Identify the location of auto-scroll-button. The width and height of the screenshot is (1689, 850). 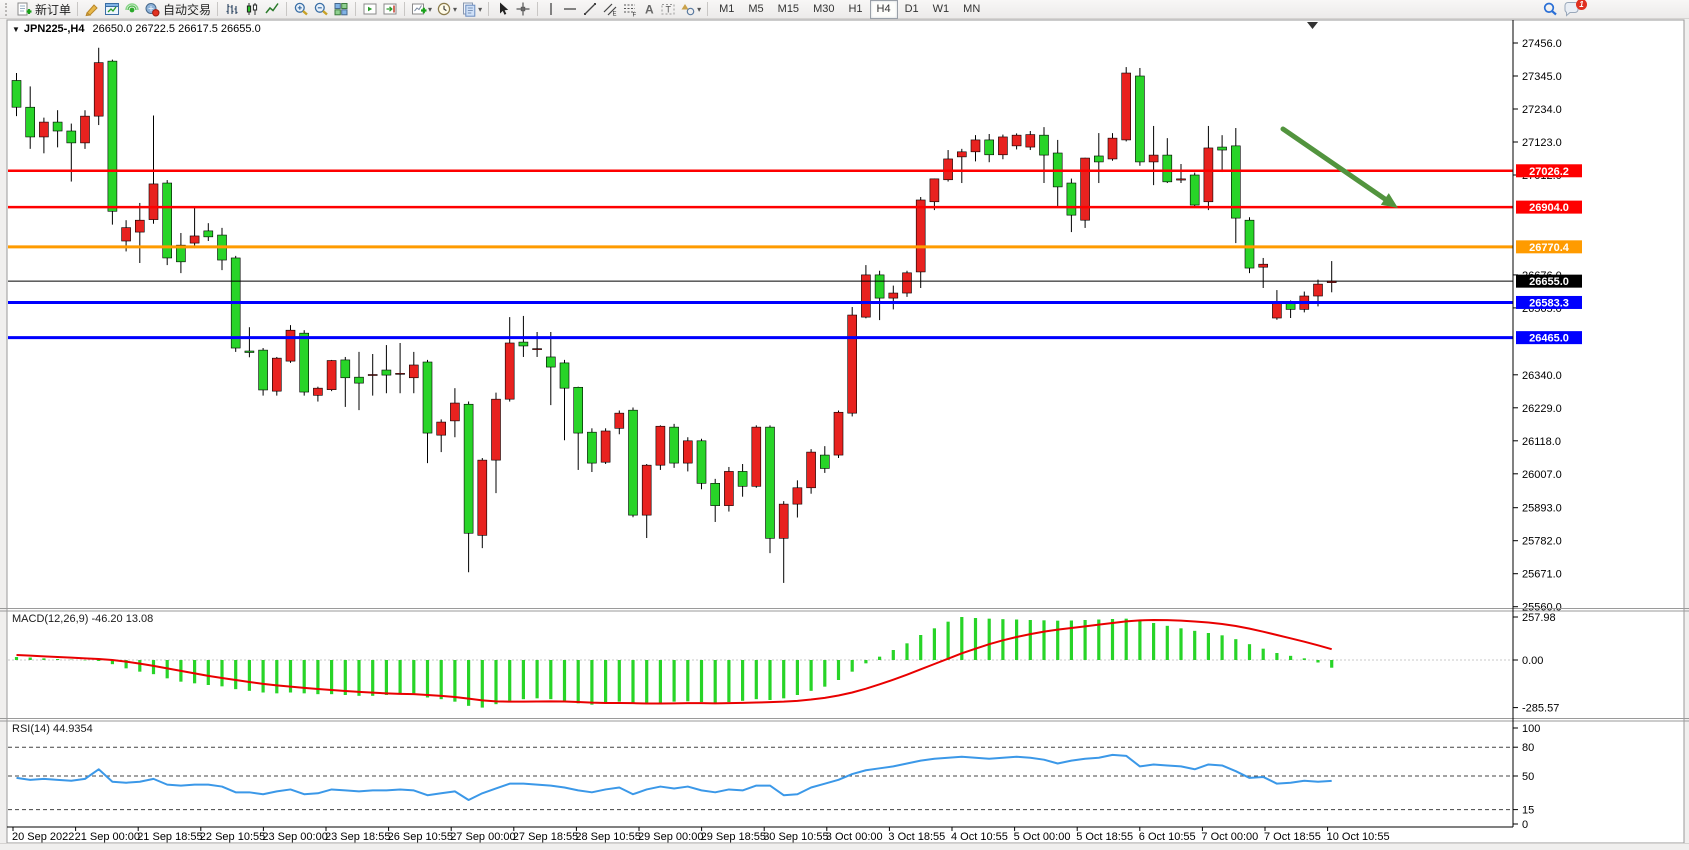
(370, 9).